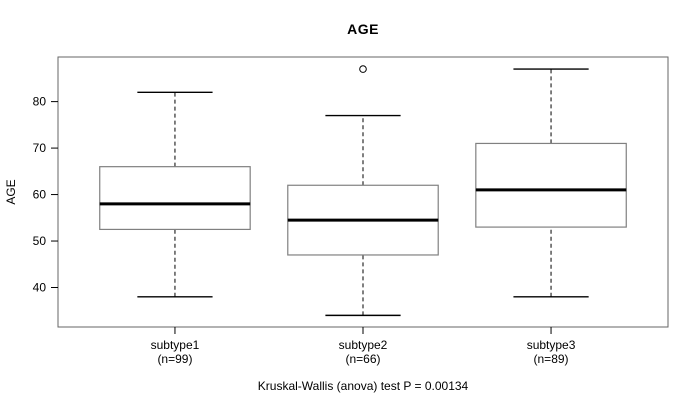 The width and height of the screenshot is (700, 400). Describe the element at coordinates (362, 359) in the screenshot. I see `x-category-sublabel: (n=66)` at that location.